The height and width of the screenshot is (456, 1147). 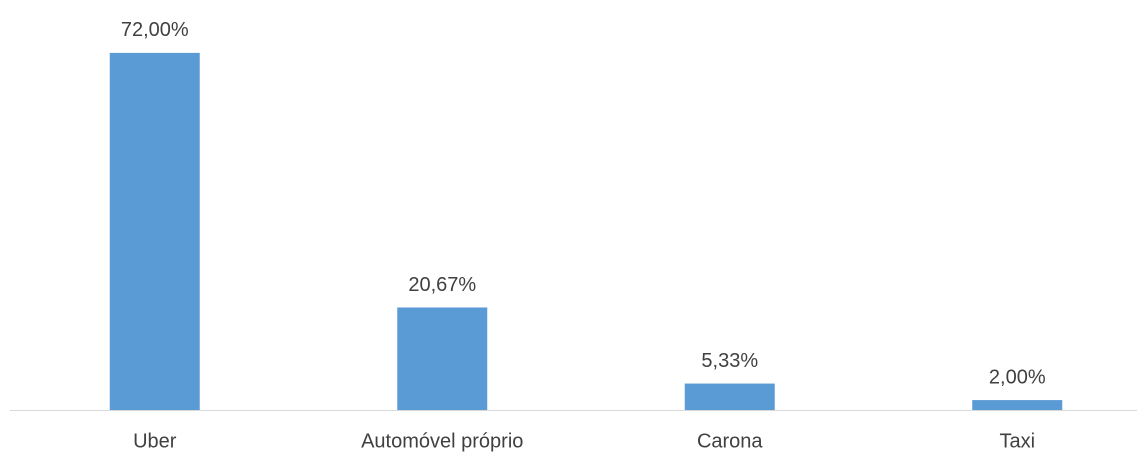 What do you see at coordinates (442, 285) in the screenshot?
I see `data-label: 20,67%` at bounding box center [442, 285].